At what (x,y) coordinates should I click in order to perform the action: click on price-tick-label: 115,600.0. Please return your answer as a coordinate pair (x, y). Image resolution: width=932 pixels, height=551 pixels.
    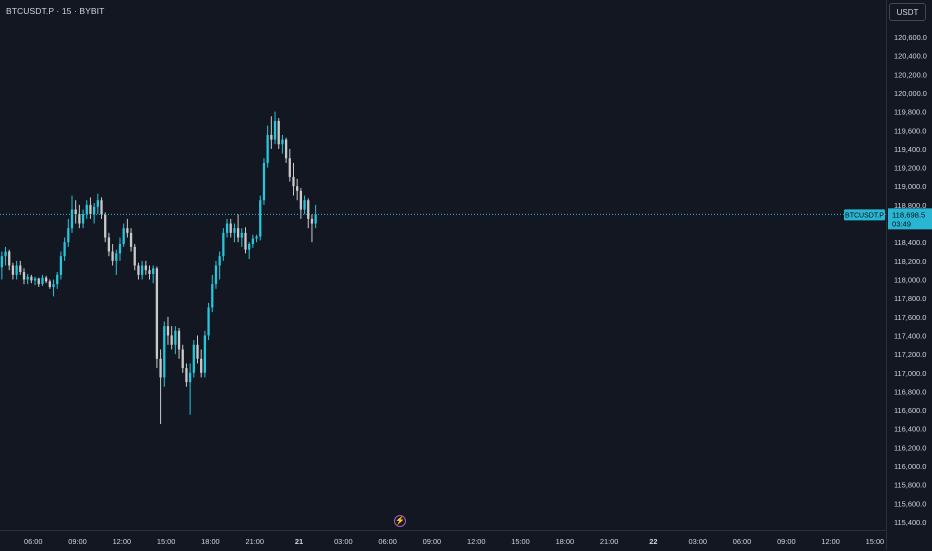
    Looking at the image, I should click on (910, 503).